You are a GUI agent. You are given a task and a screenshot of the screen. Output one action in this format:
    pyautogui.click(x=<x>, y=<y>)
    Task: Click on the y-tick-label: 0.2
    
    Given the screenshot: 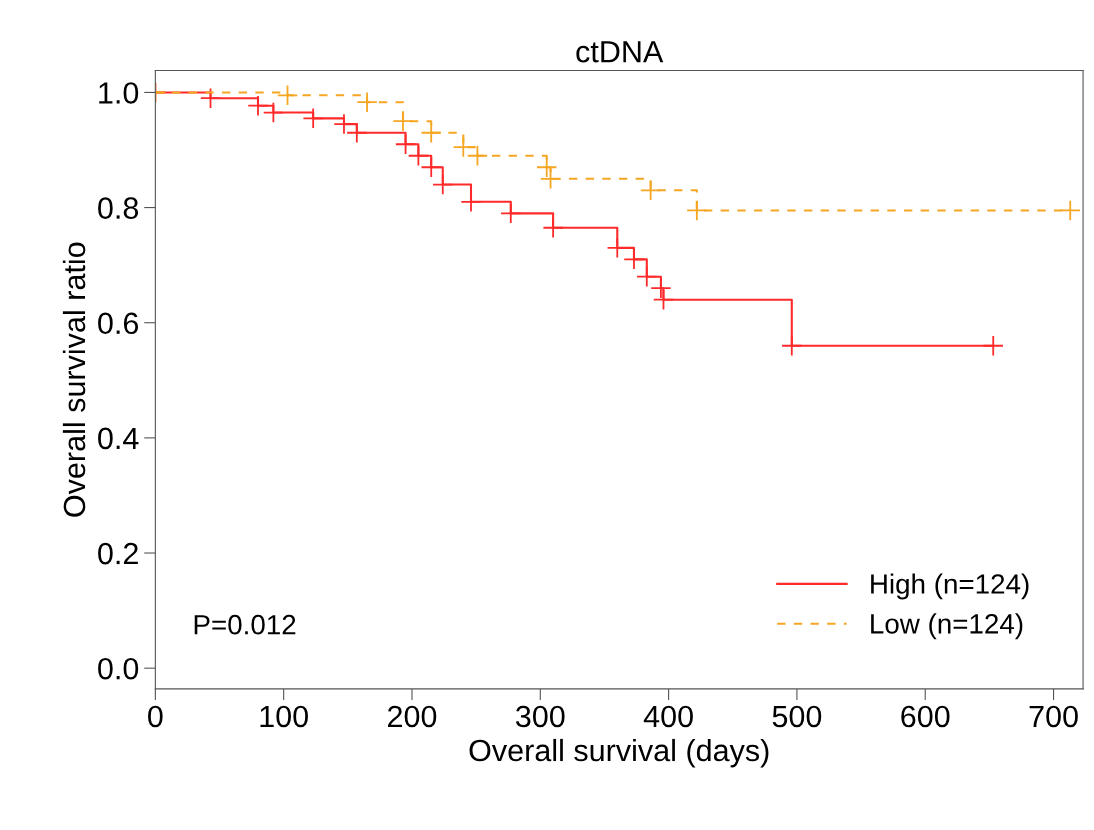 What is the action you would take?
    pyautogui.click(x=118, y=553)
    